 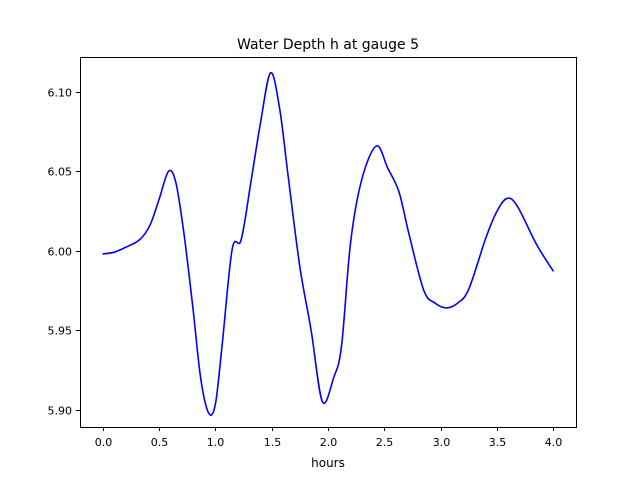 What do you see at coordinates (216, 442) in the screenshot?
I see `x-tick-label: 1.0` at bounding box center [216, 442].